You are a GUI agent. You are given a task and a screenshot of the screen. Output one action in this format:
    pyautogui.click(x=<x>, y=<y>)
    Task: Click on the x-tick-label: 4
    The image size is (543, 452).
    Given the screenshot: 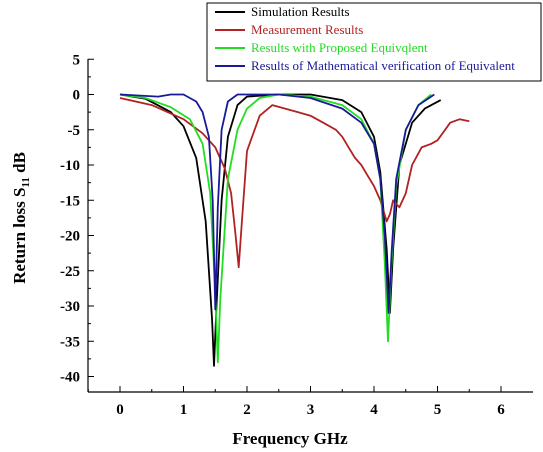 What is the action you would take?
    pyautogui.click(x=374, y=410)
    